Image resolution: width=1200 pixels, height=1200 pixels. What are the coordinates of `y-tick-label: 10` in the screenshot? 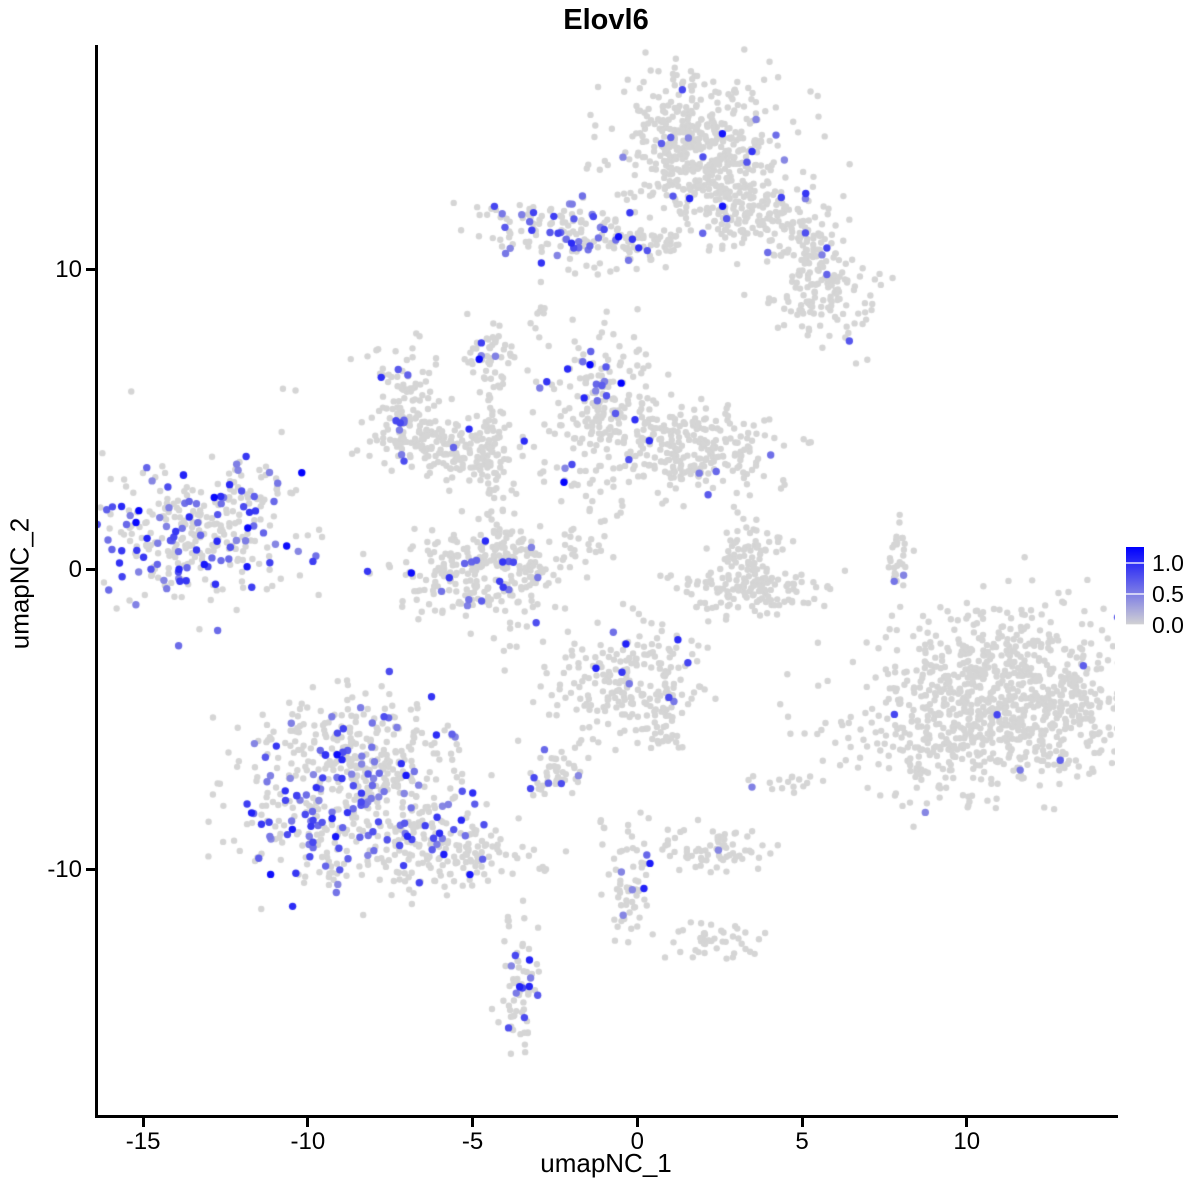 It's located at (68, 269).